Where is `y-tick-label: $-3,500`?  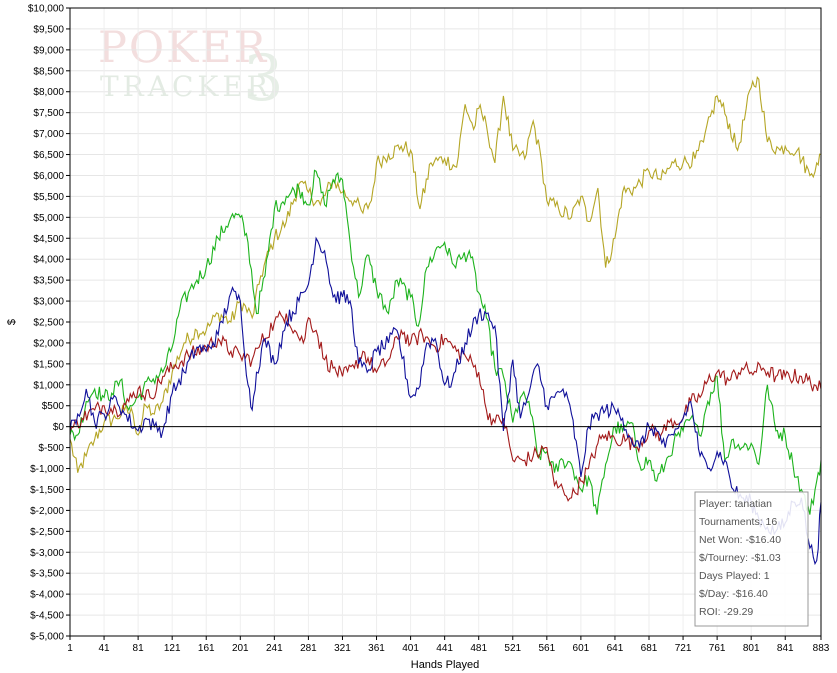 y-tick-label: $-3,500 is located at coordinates (47, 574).